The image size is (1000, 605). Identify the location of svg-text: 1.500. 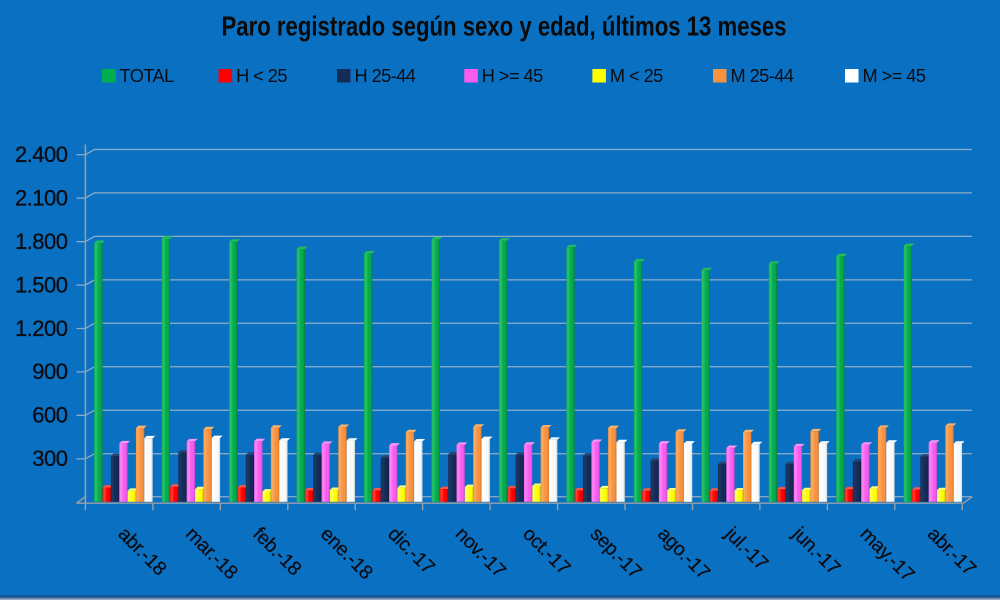
(41, 284).